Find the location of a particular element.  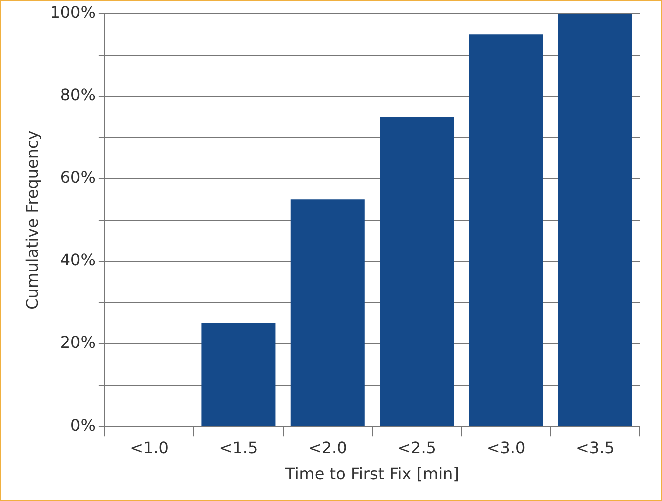

x-tick-label: <2.5 is located at coordinates (417, 448).